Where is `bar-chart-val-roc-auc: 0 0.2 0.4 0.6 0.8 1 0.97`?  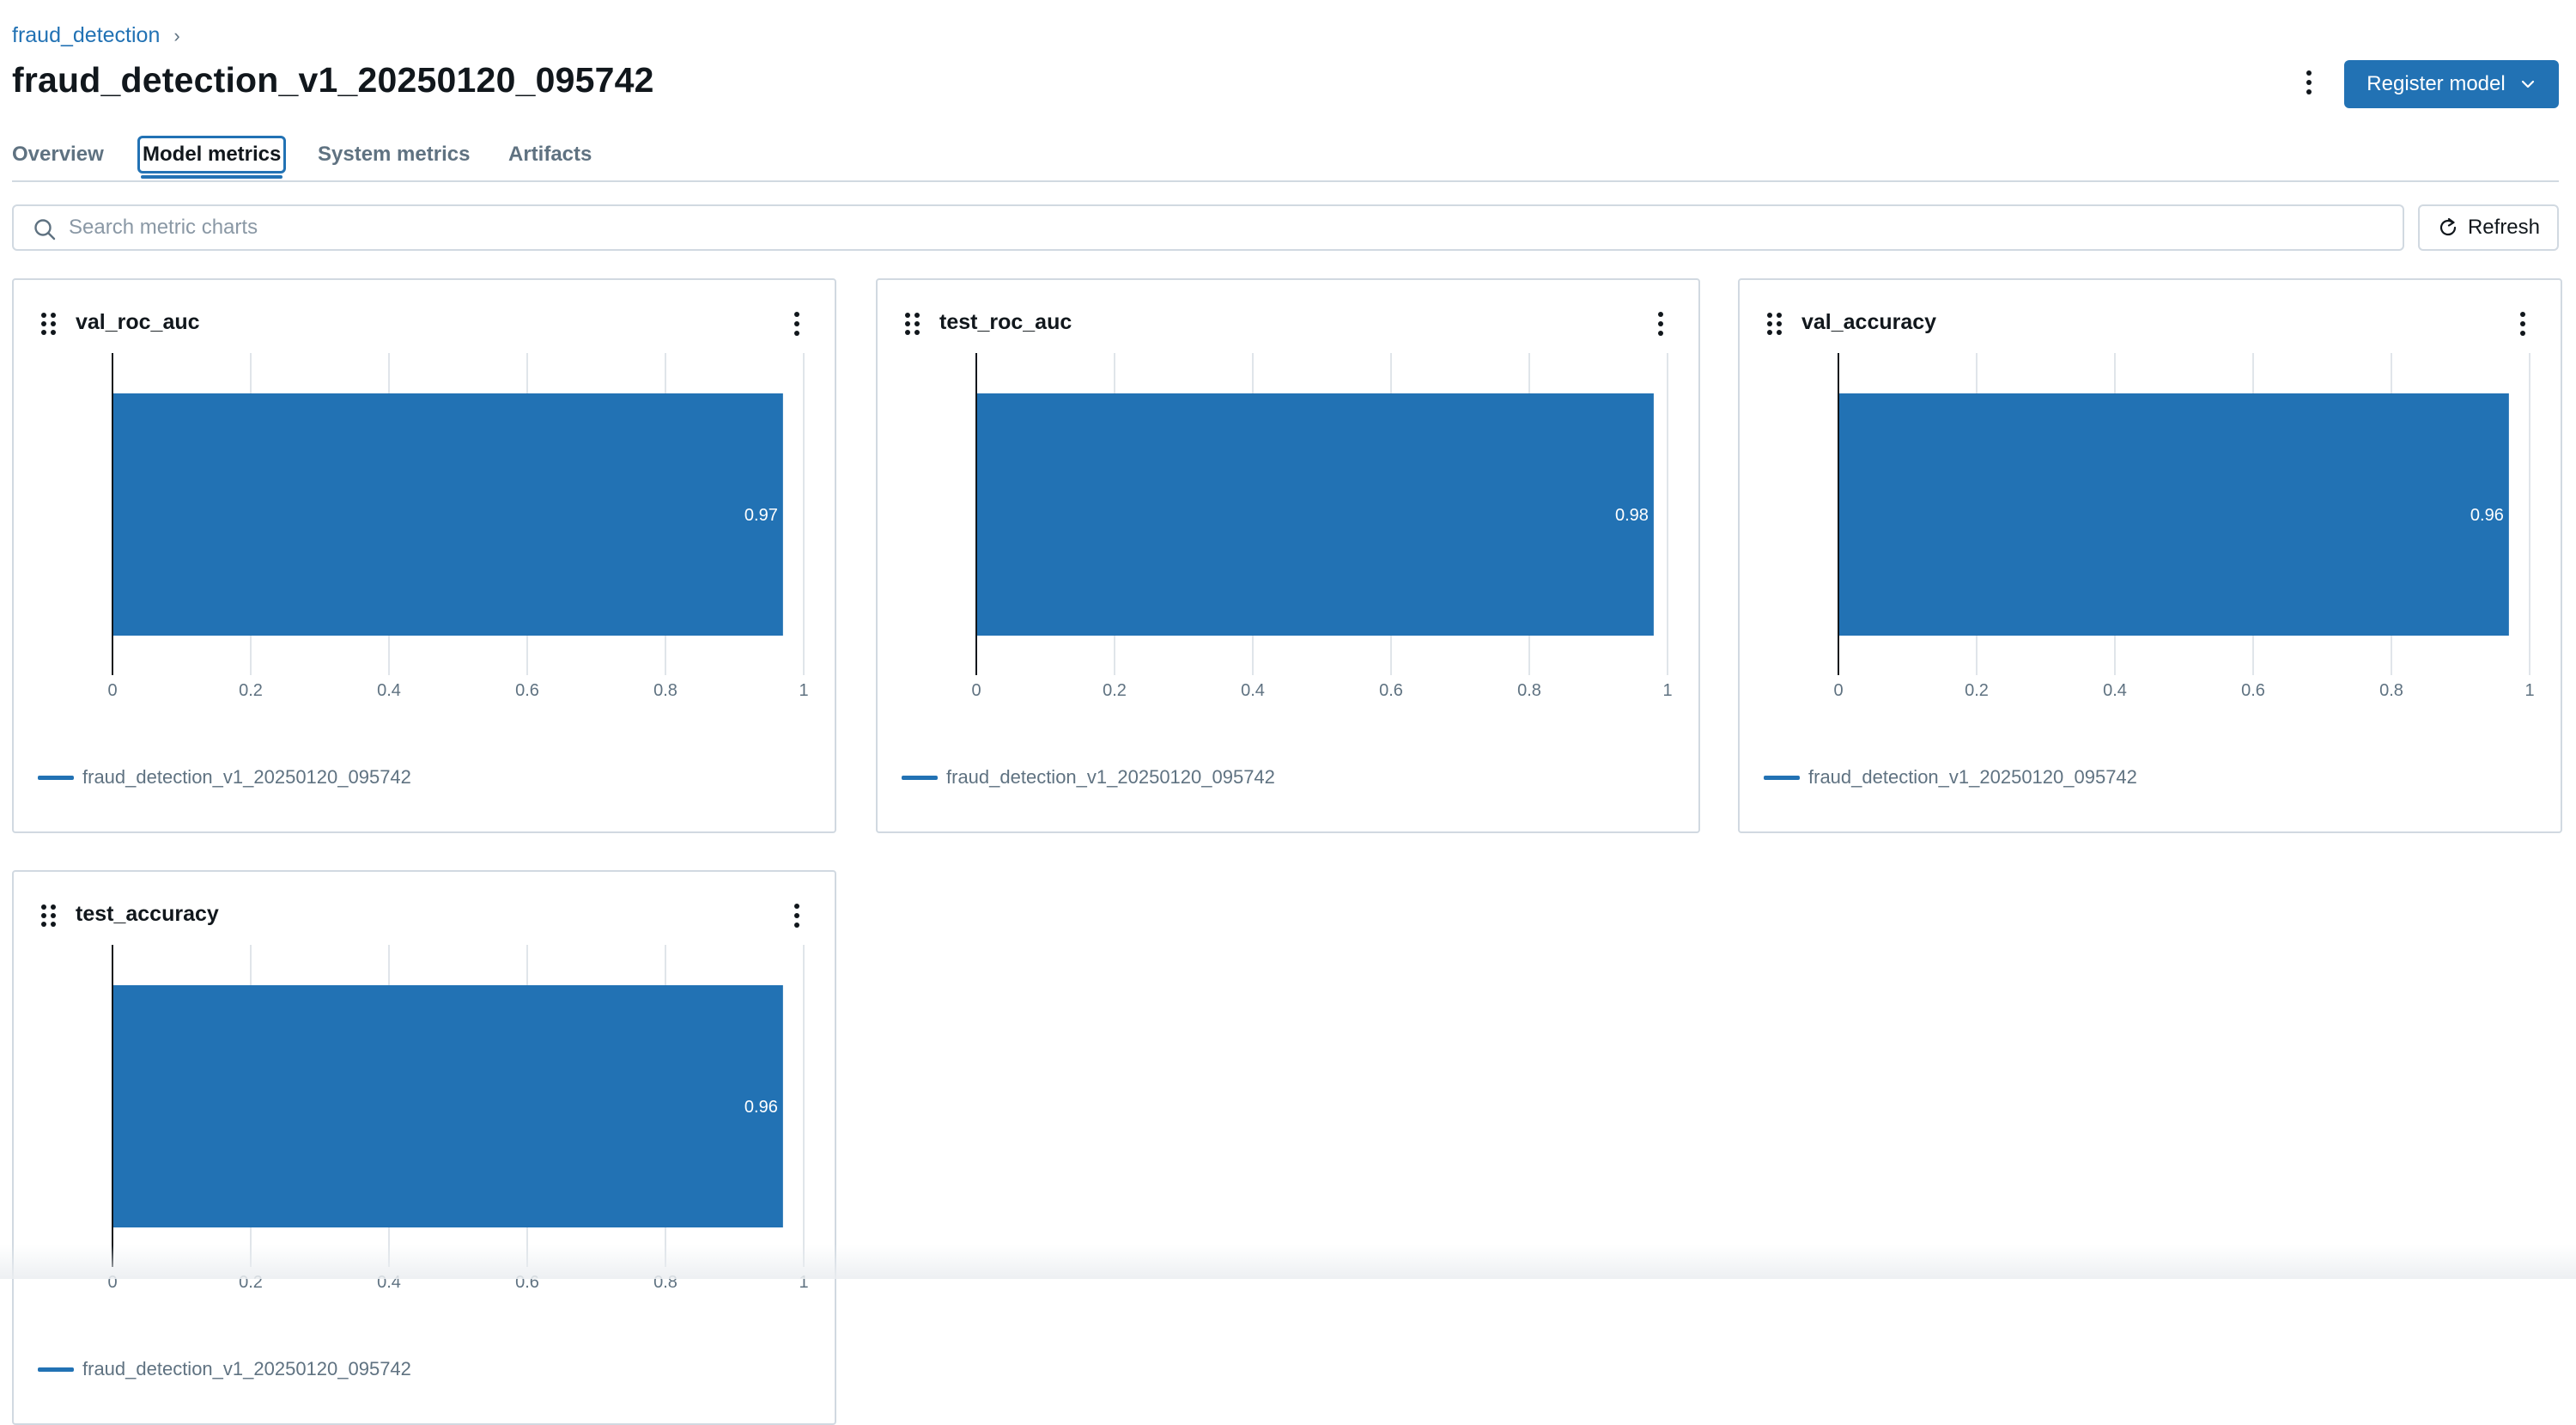
bar-chart-val-roc-auc: 0 0.2 0.4 0.6 0.8 1 0.97 is located at coordinates (458, 527).